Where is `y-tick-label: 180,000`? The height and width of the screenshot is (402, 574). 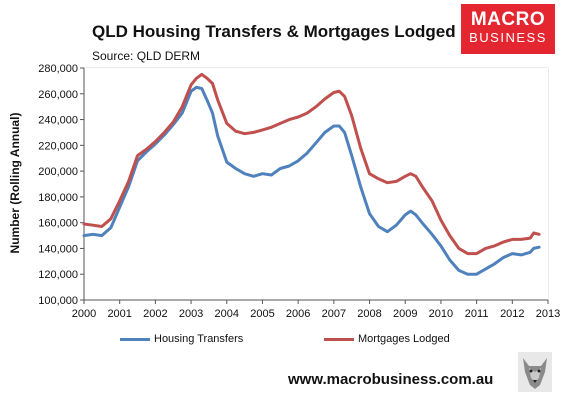 y-tick-label: 180,000 is located at coordinates (58, 198).